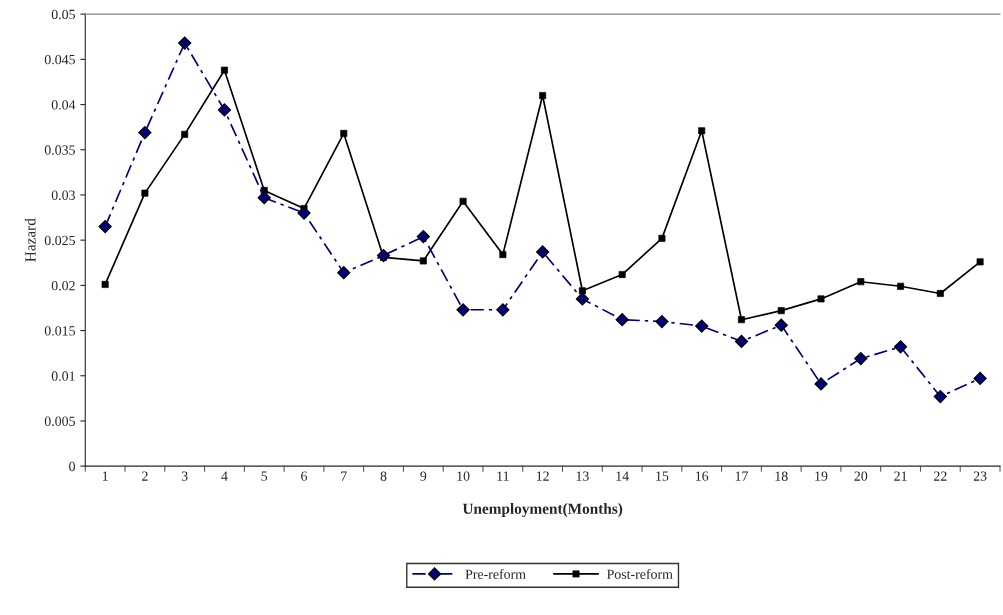 The width and height of the screenshot is (1003, 615). I want to click on y-tick-label: 0.03, so click(63, 195).